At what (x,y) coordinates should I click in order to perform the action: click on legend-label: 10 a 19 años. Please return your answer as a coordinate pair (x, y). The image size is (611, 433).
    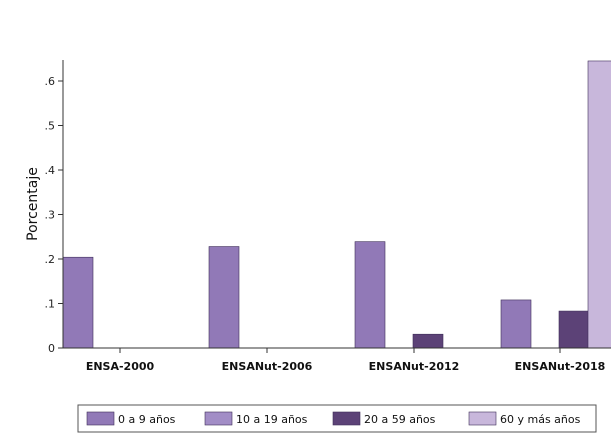
    Looking at the image, I should click on (272, 419).